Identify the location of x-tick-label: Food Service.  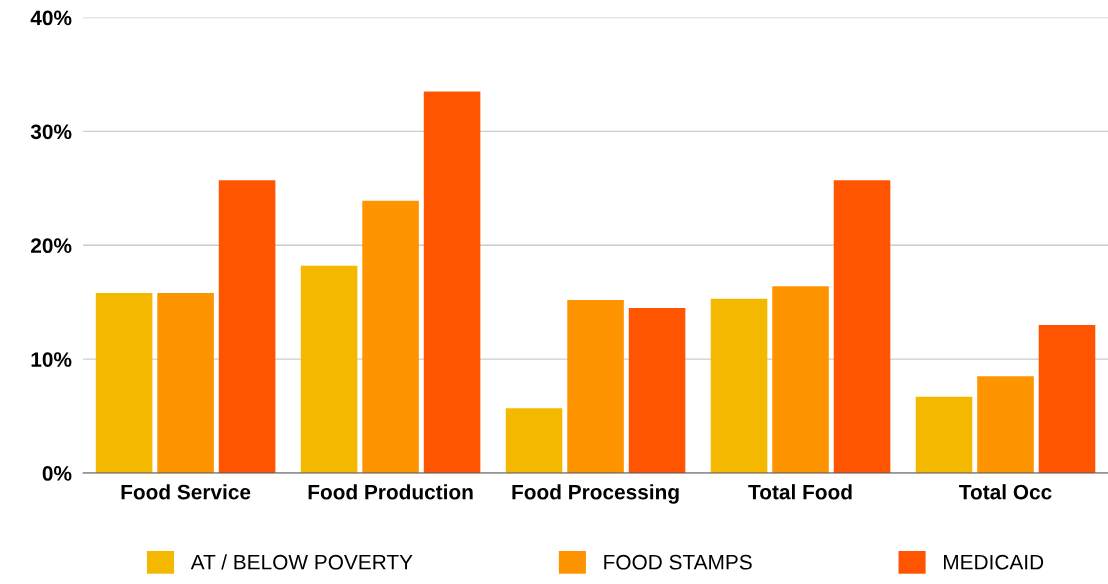
(186, 492).